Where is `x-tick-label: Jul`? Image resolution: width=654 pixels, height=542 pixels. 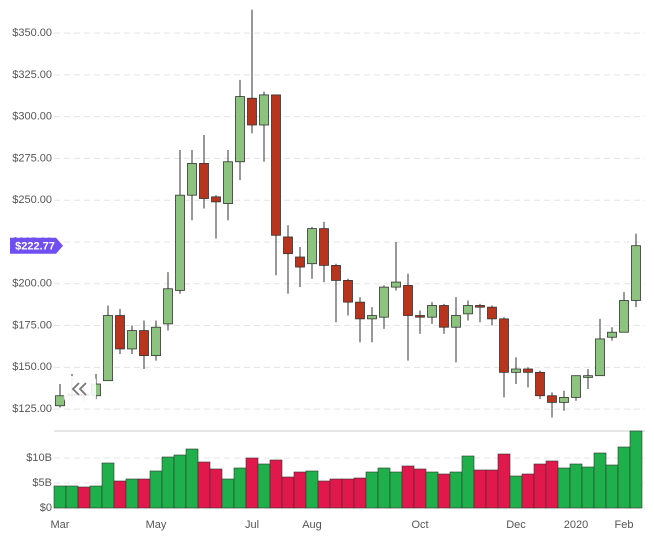 x-tick-label: Jul is located at coordinates (252, 525).